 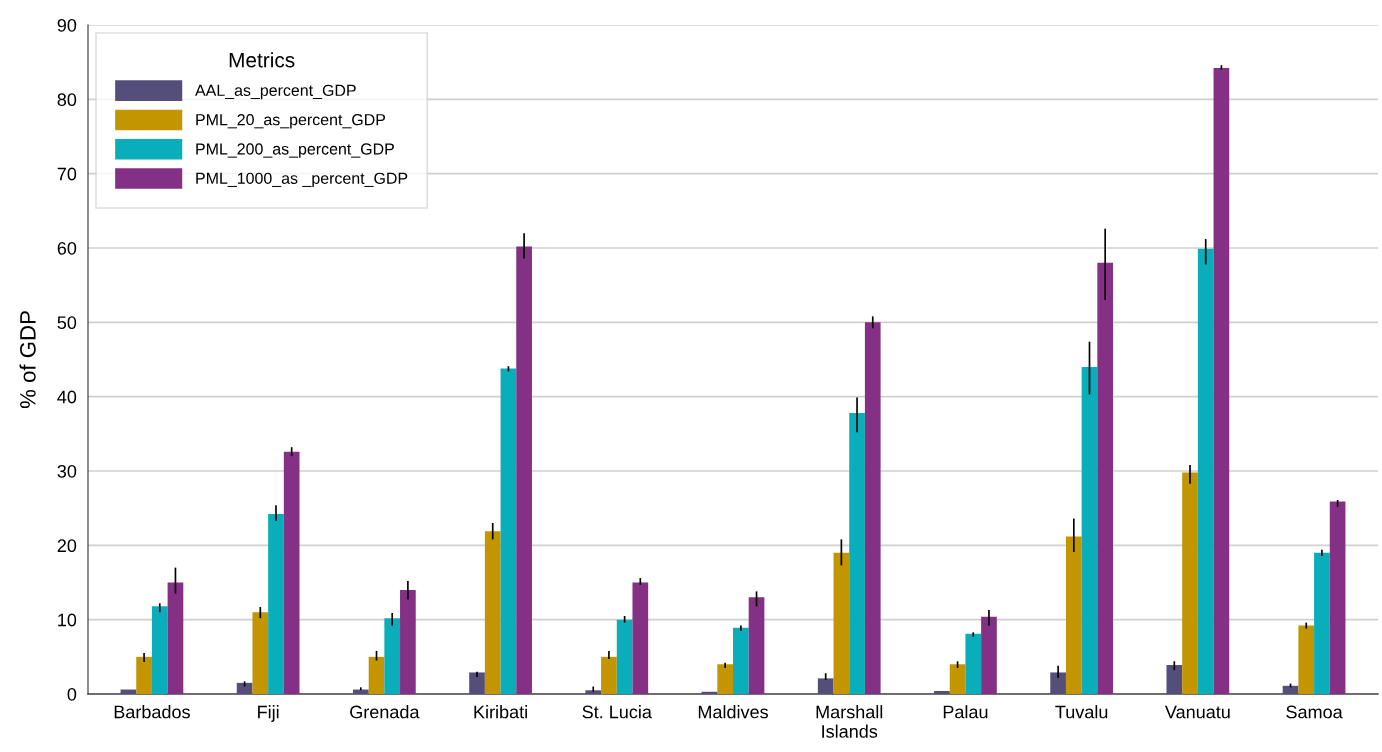 I want to click on x-tick-label: Fiji, so click(x=268, y=713).